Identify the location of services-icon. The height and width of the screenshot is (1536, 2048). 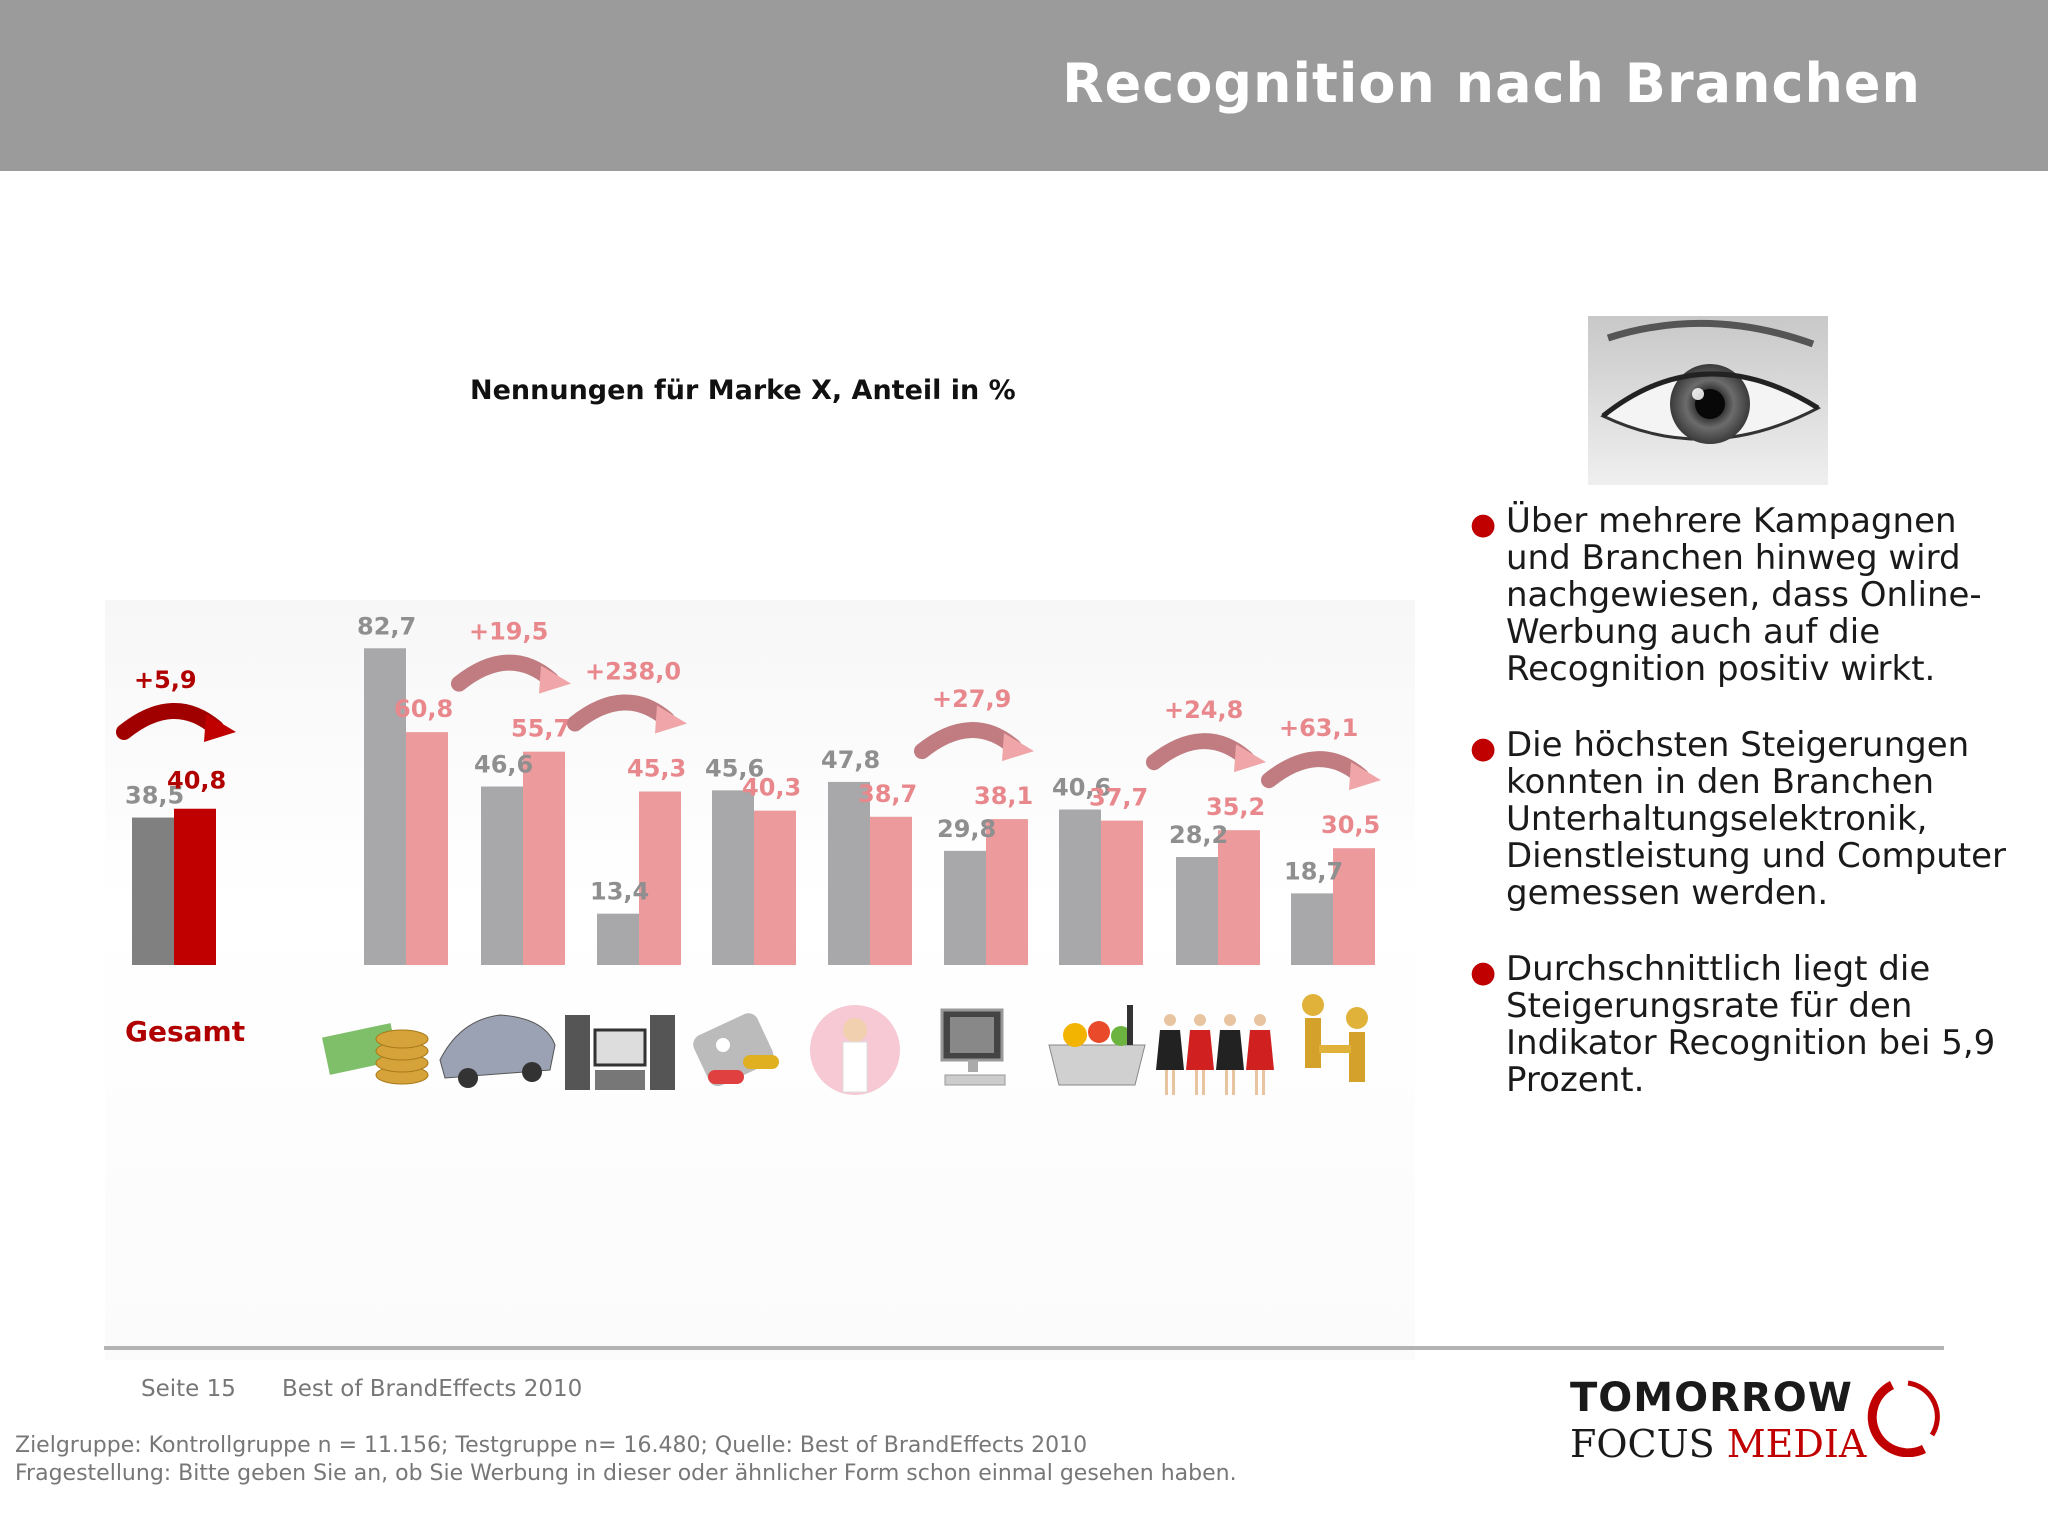
(1335, 1038).